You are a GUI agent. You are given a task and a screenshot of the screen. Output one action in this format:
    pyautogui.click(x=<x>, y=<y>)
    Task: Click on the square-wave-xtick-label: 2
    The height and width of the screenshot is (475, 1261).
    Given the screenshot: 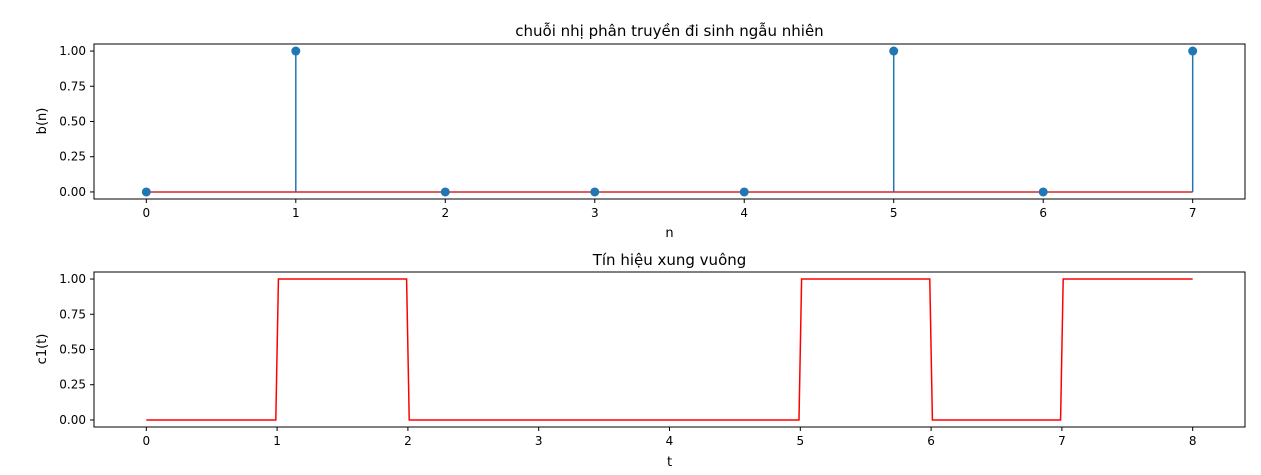 What is the action you would take?
    pyautogui.click(x=408, y=441)
    